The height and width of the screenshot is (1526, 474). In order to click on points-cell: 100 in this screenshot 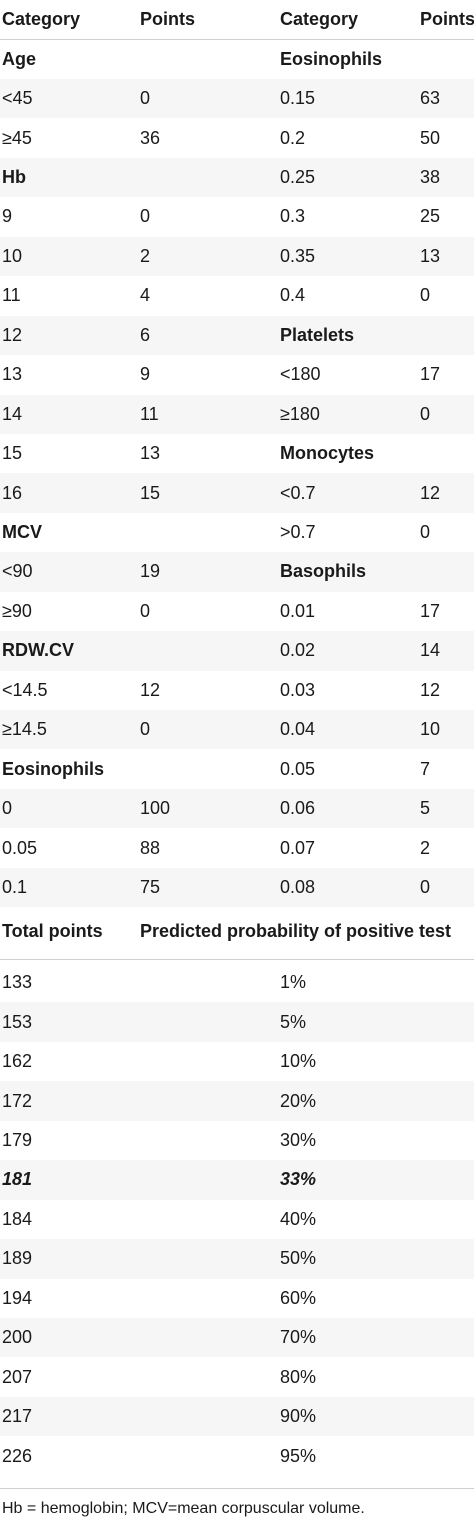, I will do `click(155, 808)`.